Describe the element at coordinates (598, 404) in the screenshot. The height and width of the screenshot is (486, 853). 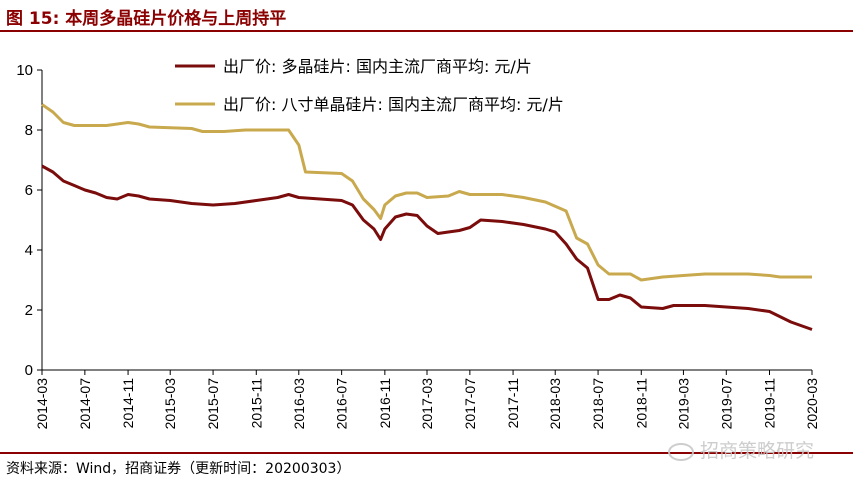
I see `x-tick-label: 2018-07` at that location.